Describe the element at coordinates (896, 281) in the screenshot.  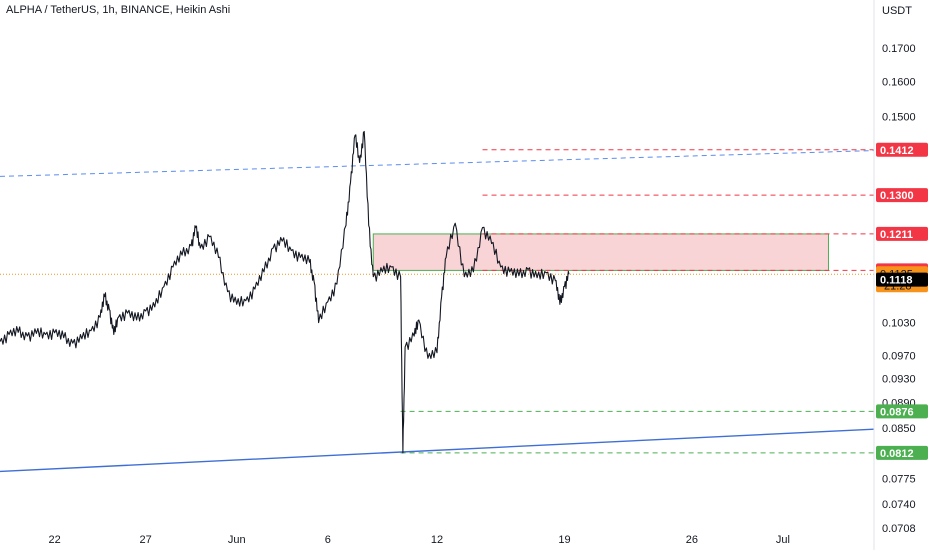
I see `last-price-tag: 0.1118` at that location.